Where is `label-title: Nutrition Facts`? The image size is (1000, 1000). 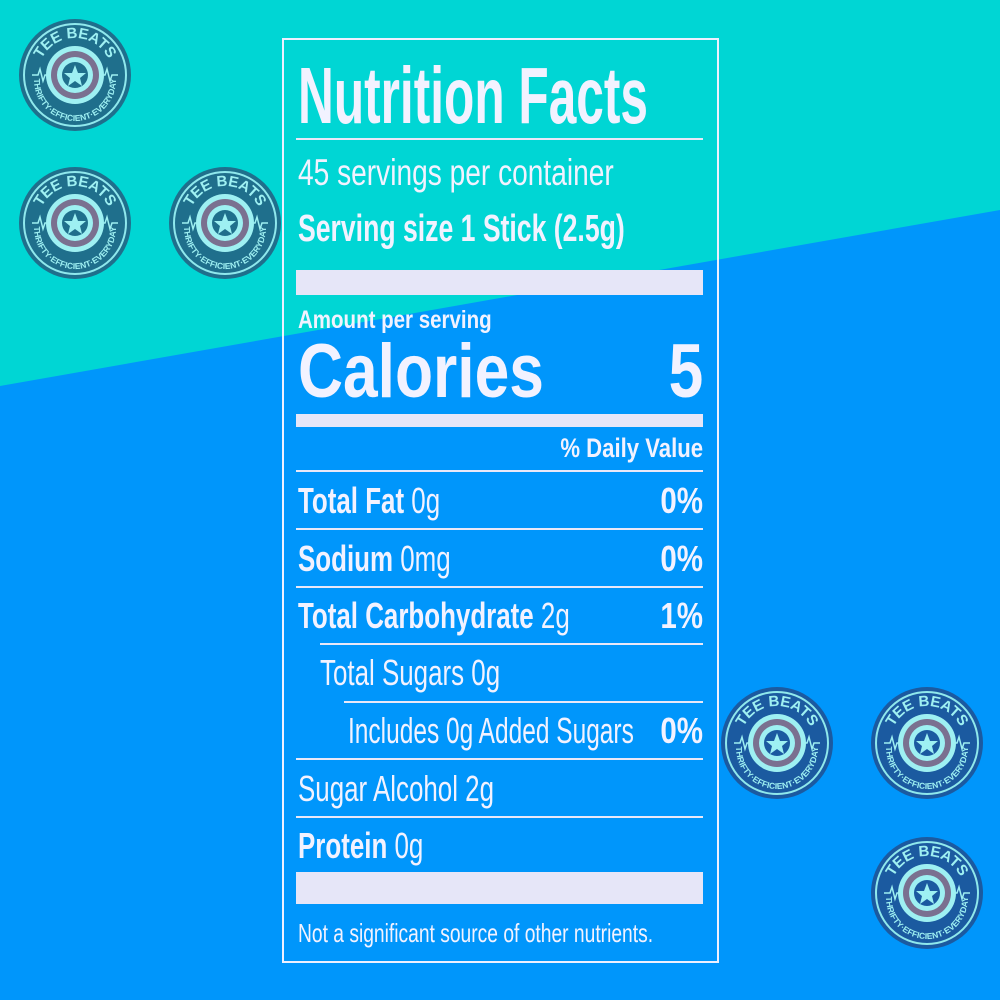
label-title: Nutrition Facts is located at coordinates (473, 95).